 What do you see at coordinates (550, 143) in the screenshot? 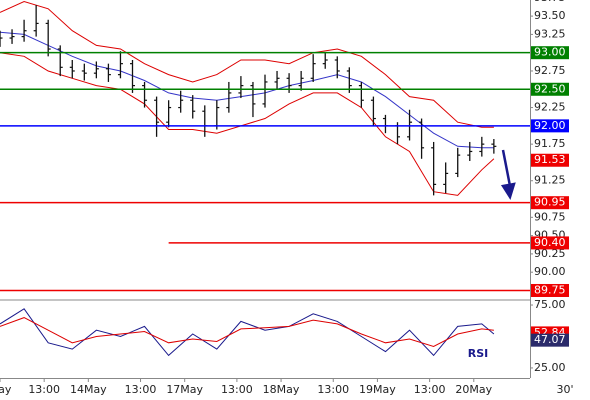
I see `y-tick-label: 91.75` at bounding box center [550, 143].